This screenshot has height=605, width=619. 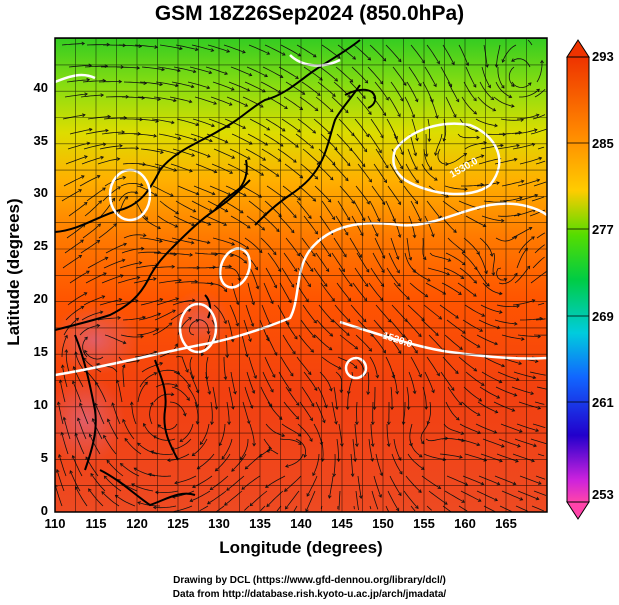 I want to click on colorbar-label: 269, so click(x=603, y=316).